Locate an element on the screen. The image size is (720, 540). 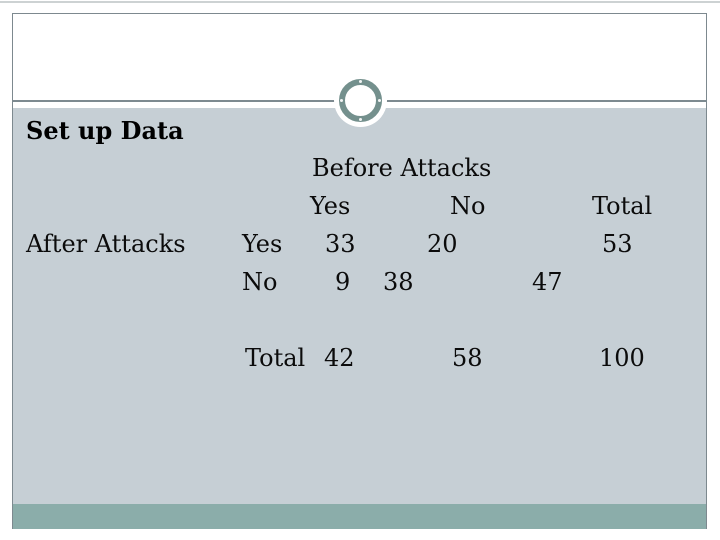
table-cell-no-no: 38 is located at coordinates (398, 282).